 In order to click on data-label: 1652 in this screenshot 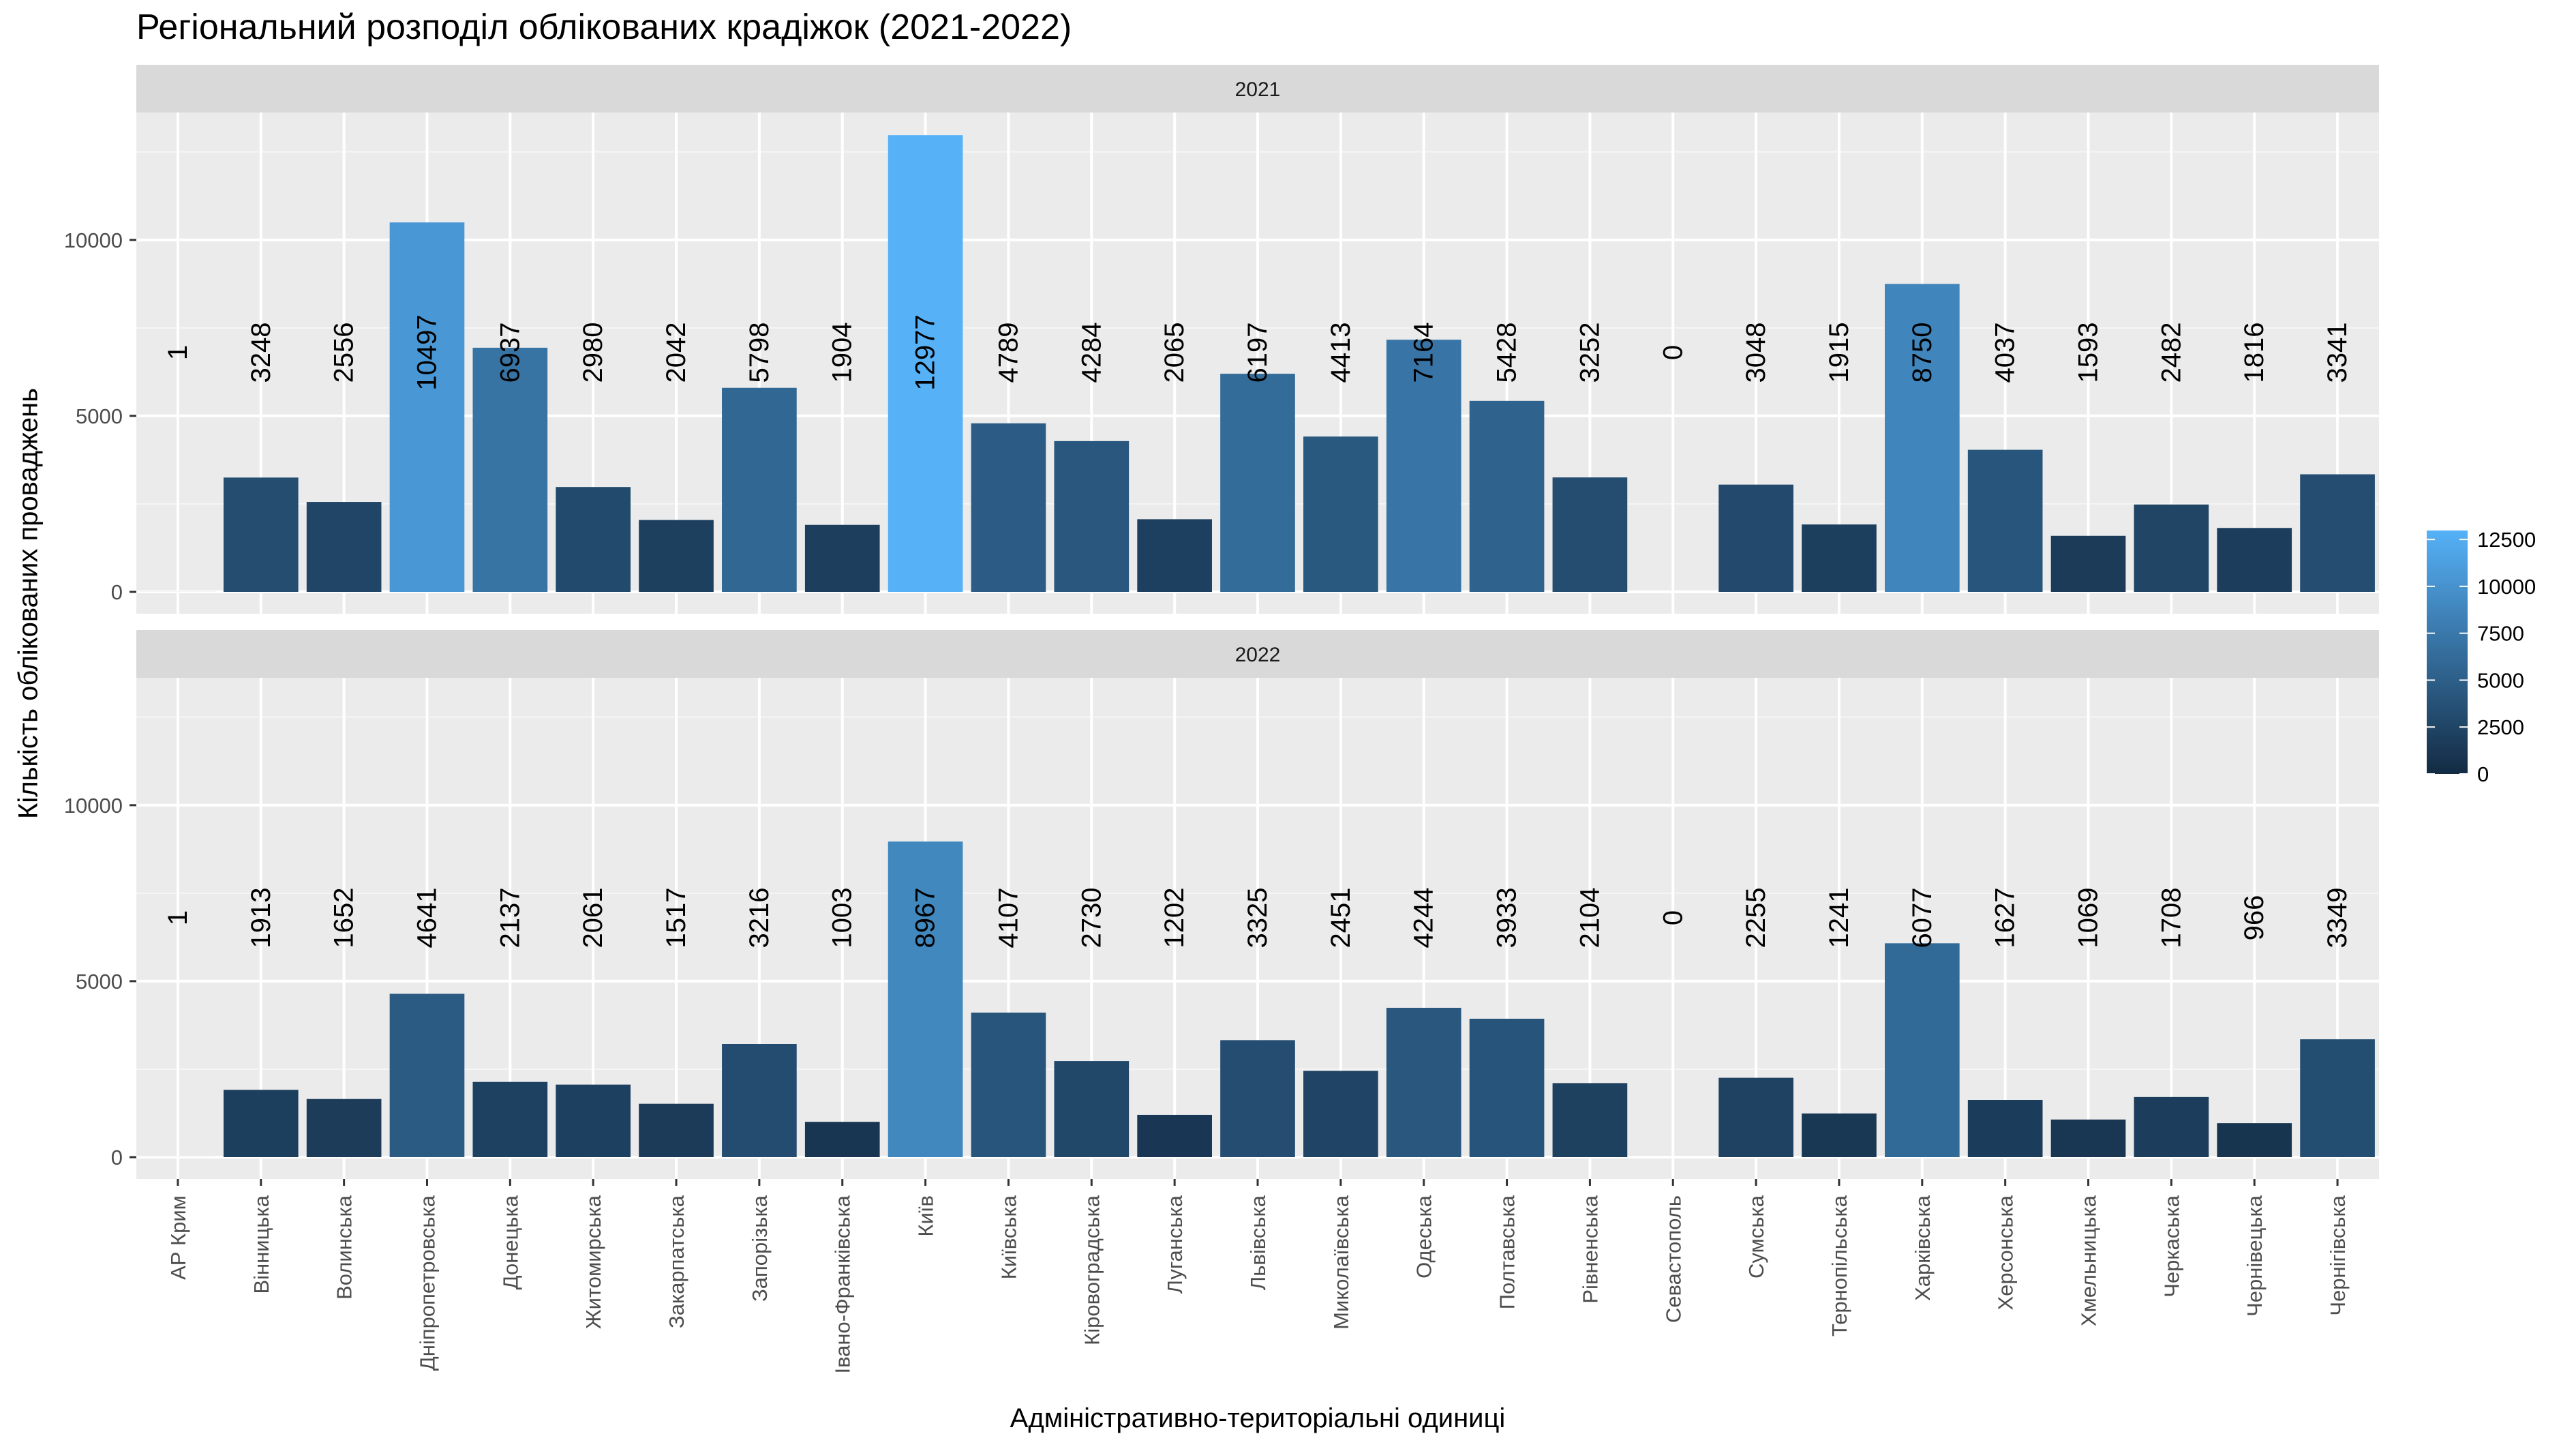, I will do `click(344, 918)`.